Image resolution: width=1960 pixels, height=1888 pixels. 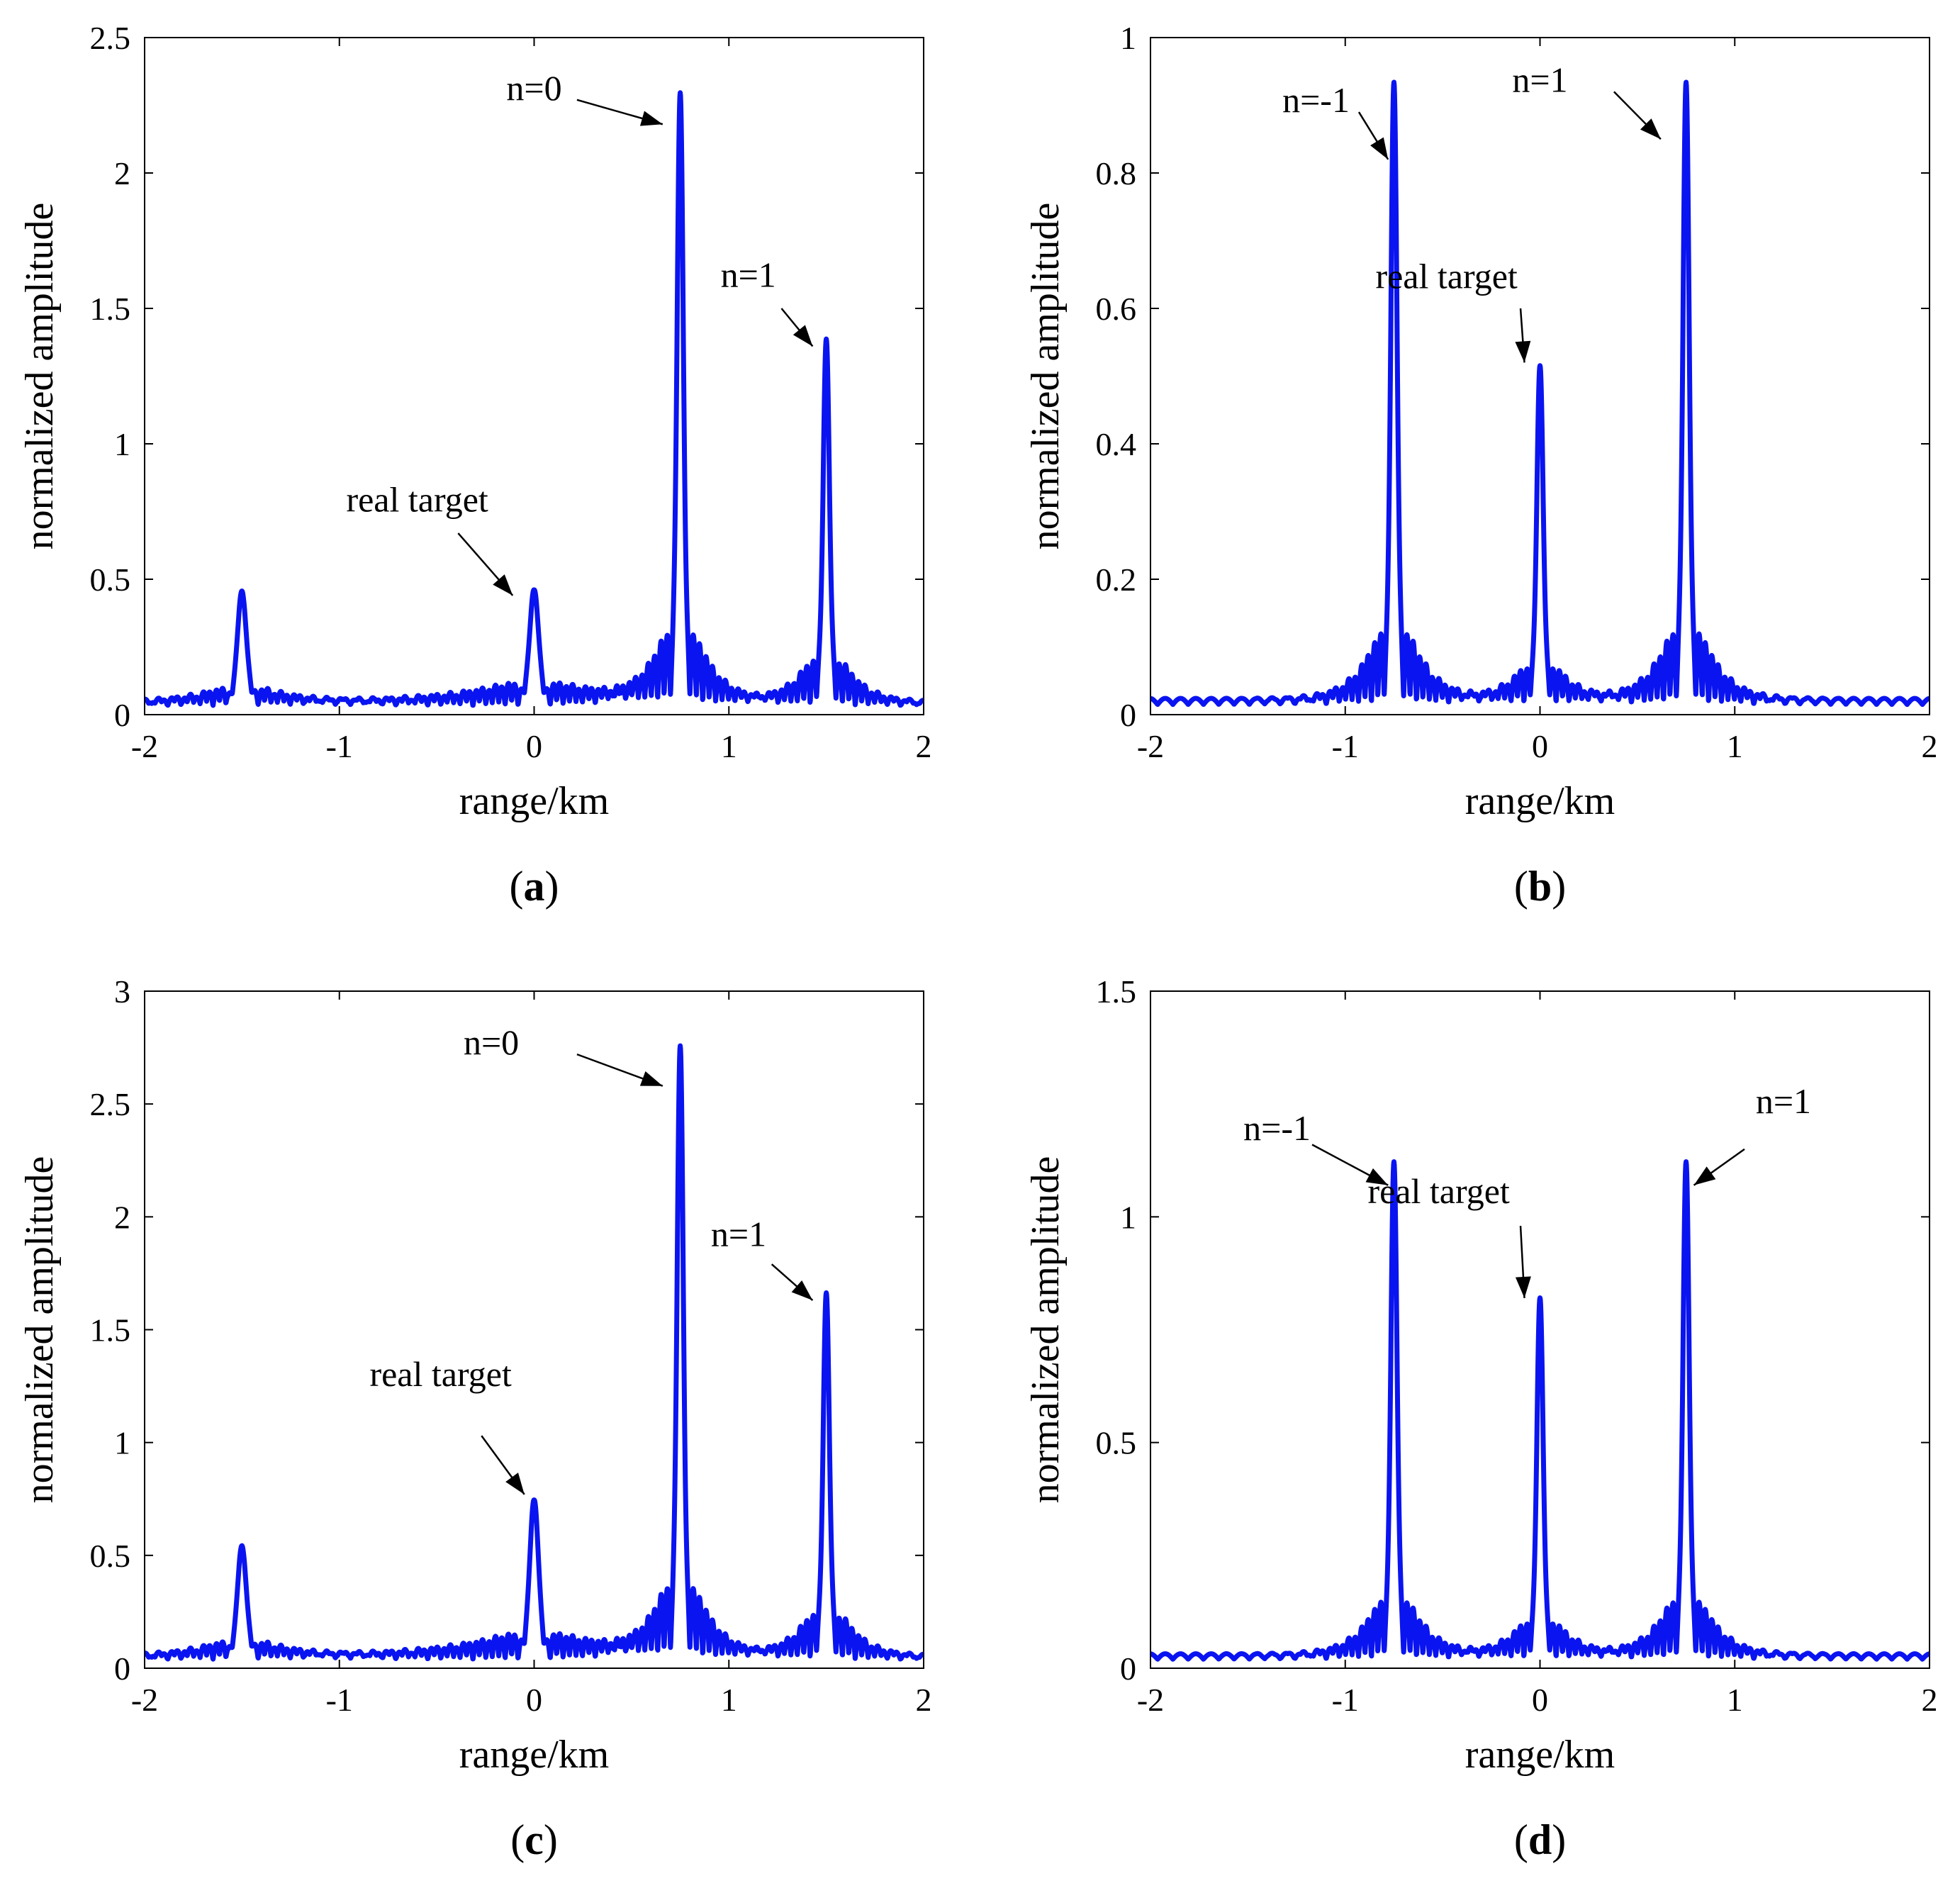 I want to click on y-tick-label: 0.6, so click(x=1116, y=309).